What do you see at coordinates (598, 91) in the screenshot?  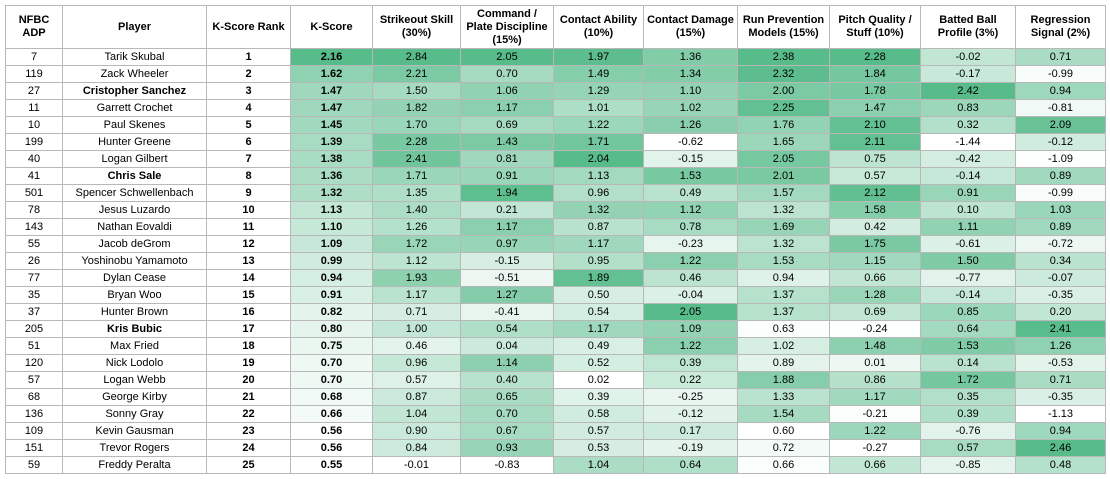 I see `table-cell: 1.29` at bounding box center [598, 91].